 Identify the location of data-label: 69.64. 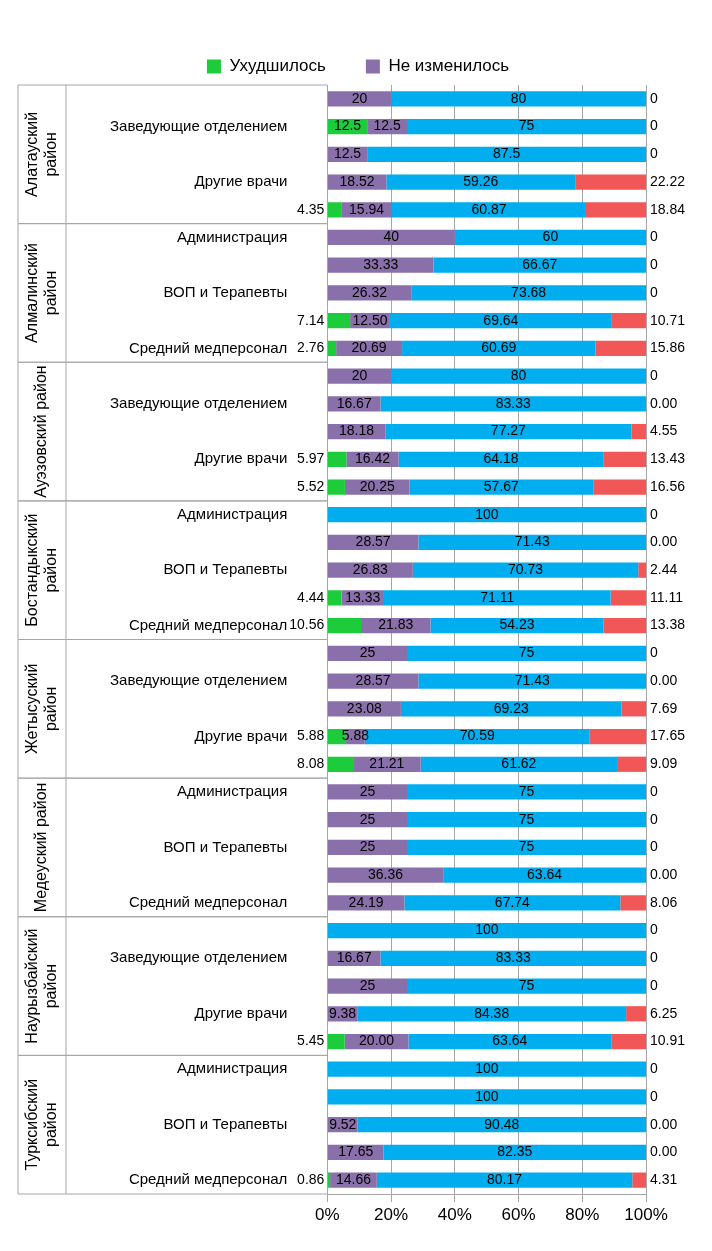
(501, 319).